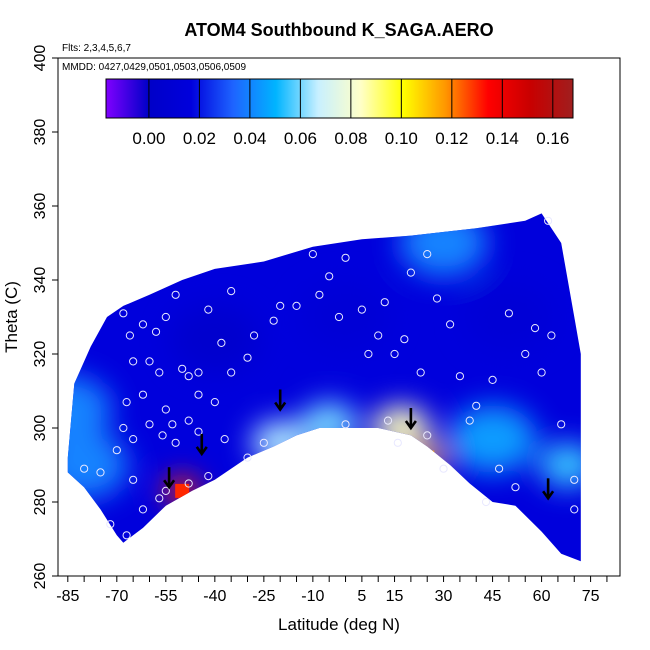 This screenshot has width=650, height=650. Describe the element at coordinates (263, 596) in the screenshot. I see `x-tick-label: -25` at that location.